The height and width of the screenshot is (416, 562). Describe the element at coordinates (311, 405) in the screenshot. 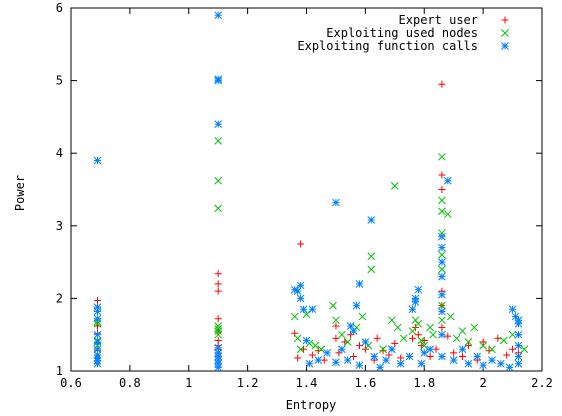

I see `x-axis-label: Entropy` at that location.